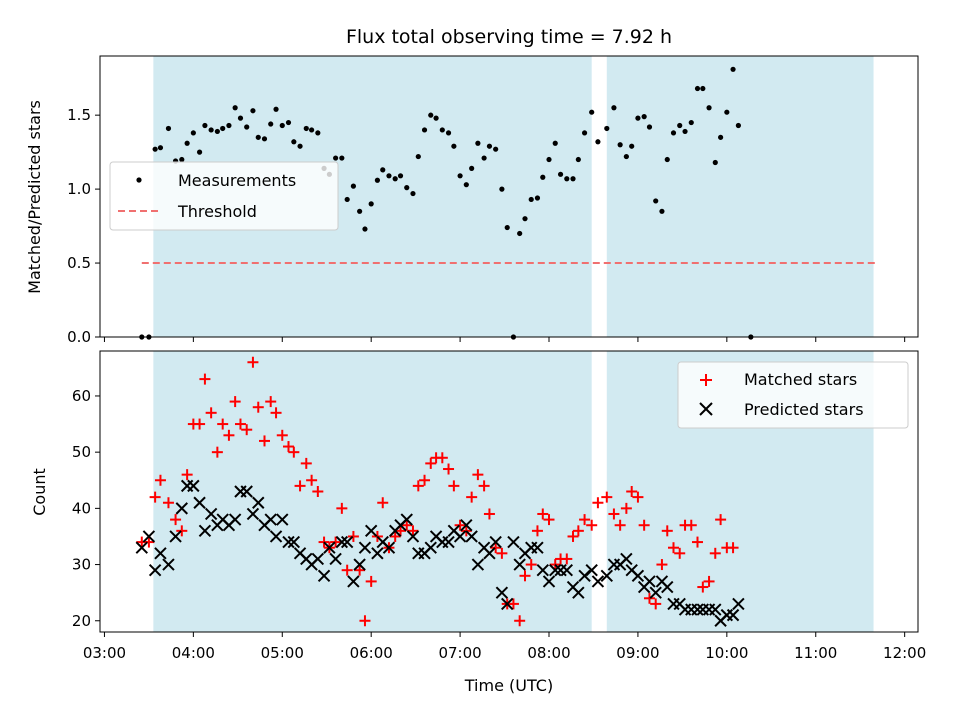 This screenshot has width=960, height=720. Describe the element at coordinates (79, 189) in the screenshot. I see `y-tick-label: 1.0` at that location.